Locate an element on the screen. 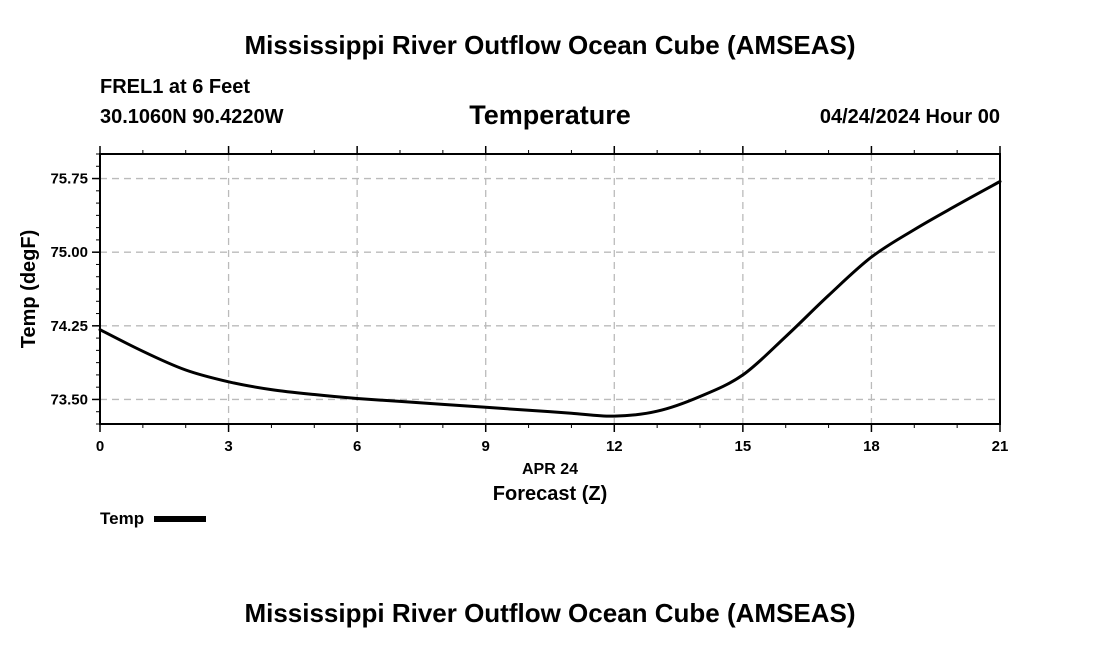 The height and width of the screenshot is (650, 1100). y-tick-label: 75.00 is located at coordinates (69, 252).